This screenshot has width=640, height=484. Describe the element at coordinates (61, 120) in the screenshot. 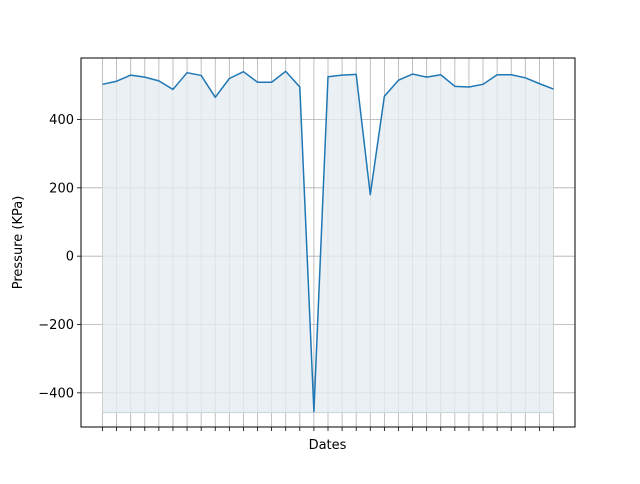

I see `y-tick-label: 400` at that location.